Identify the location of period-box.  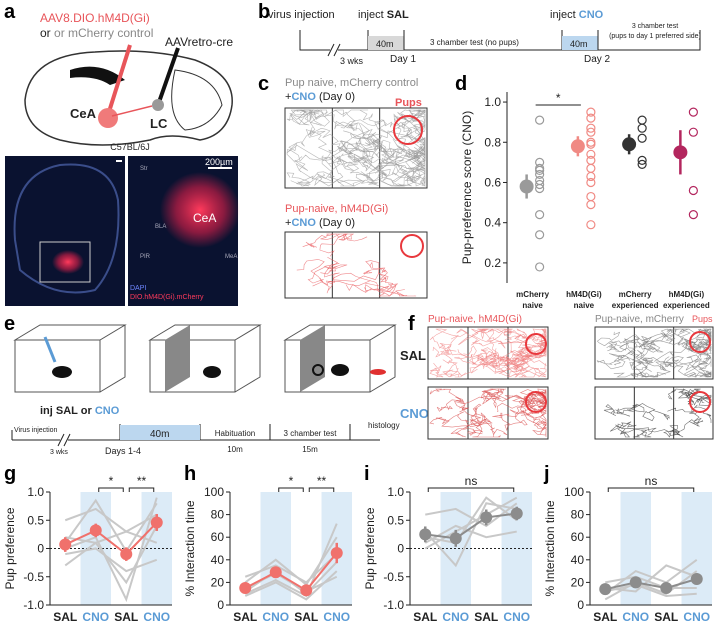
(580, 43).